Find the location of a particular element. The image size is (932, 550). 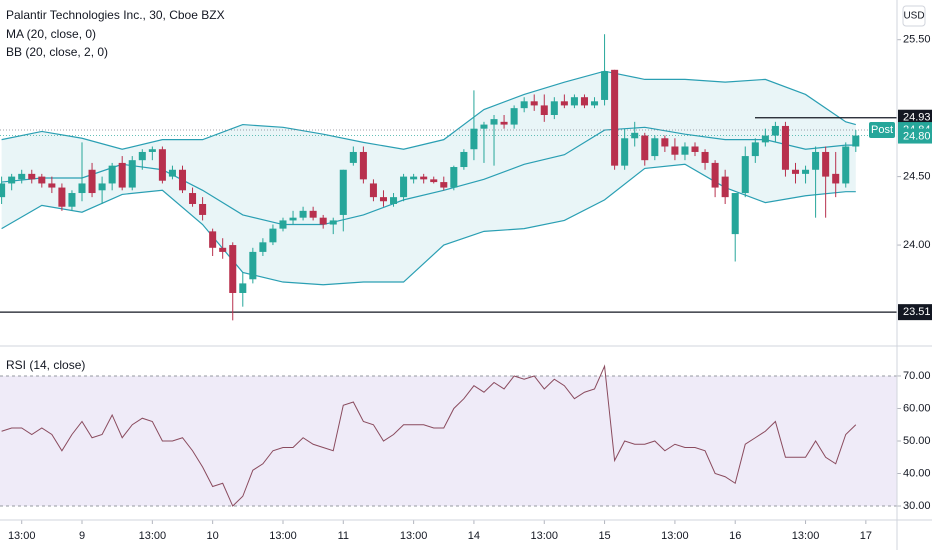

currency-button is located at coordinates (914, 16).